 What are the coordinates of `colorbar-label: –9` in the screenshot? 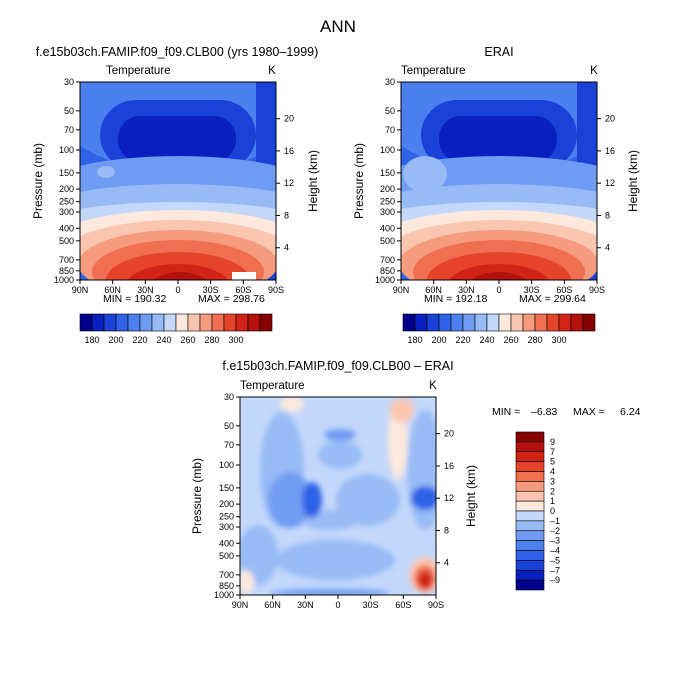 It's located at (555, 580).